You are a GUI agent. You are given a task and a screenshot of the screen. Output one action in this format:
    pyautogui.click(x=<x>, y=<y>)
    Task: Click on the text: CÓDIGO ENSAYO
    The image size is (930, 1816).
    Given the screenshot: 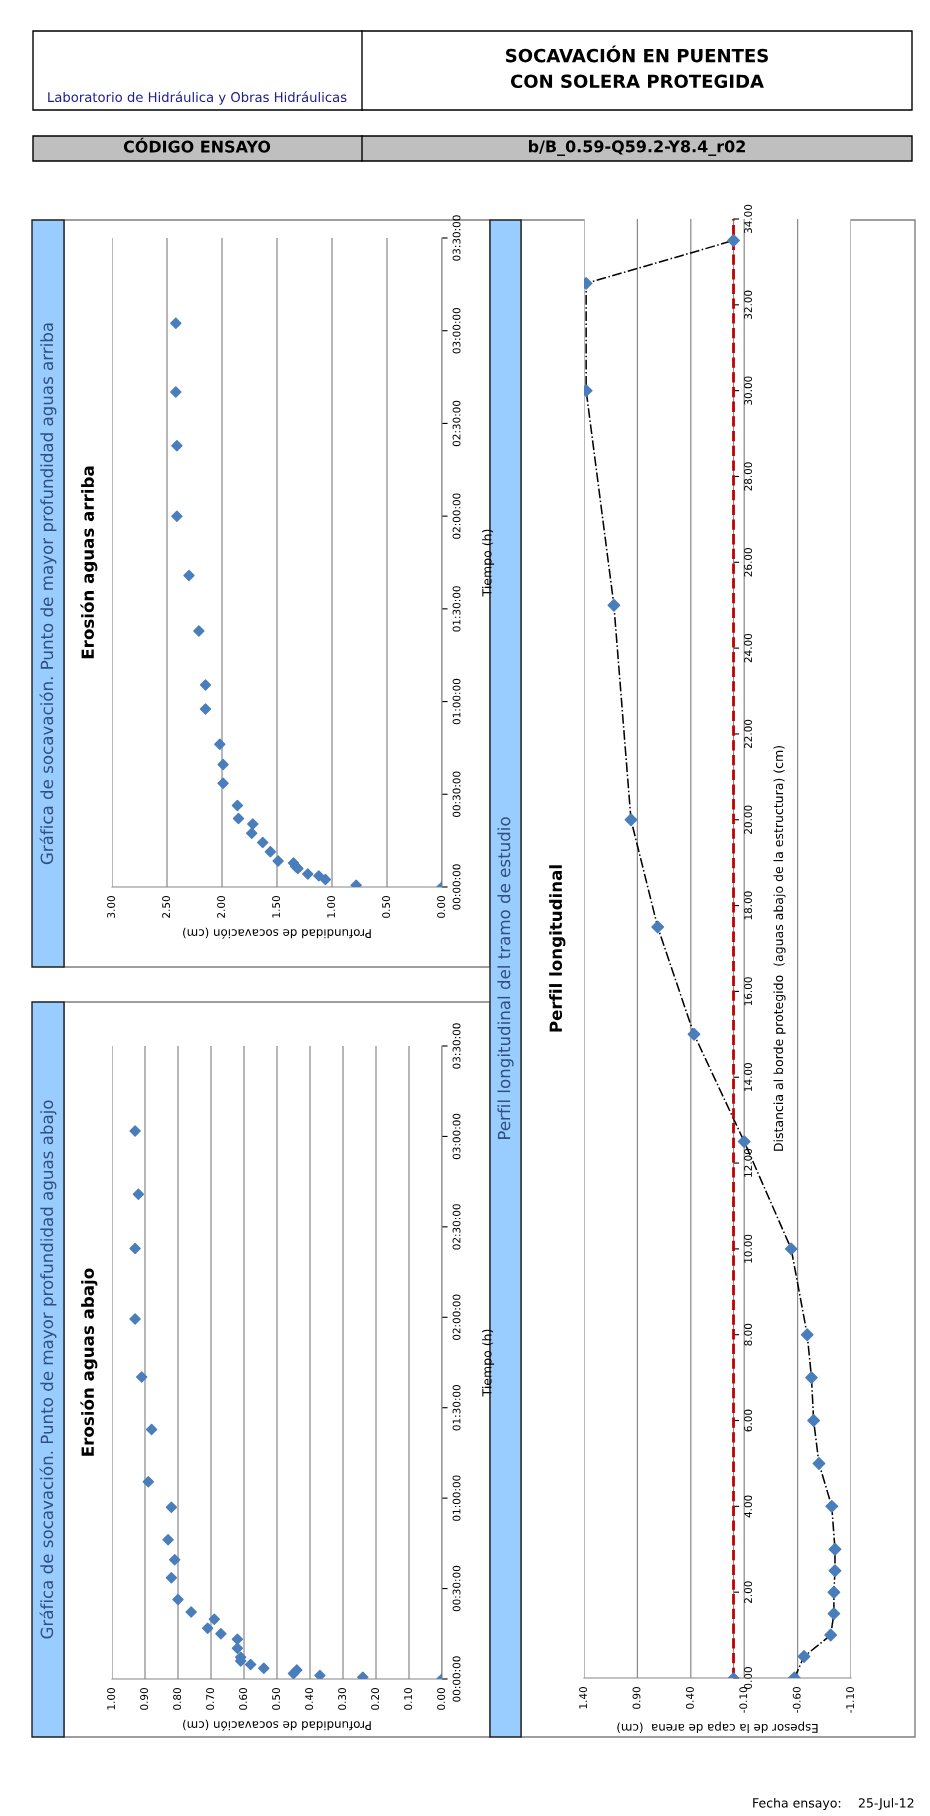 What is the action you would take?
    pyautogui.click(x=197, y=145)
    